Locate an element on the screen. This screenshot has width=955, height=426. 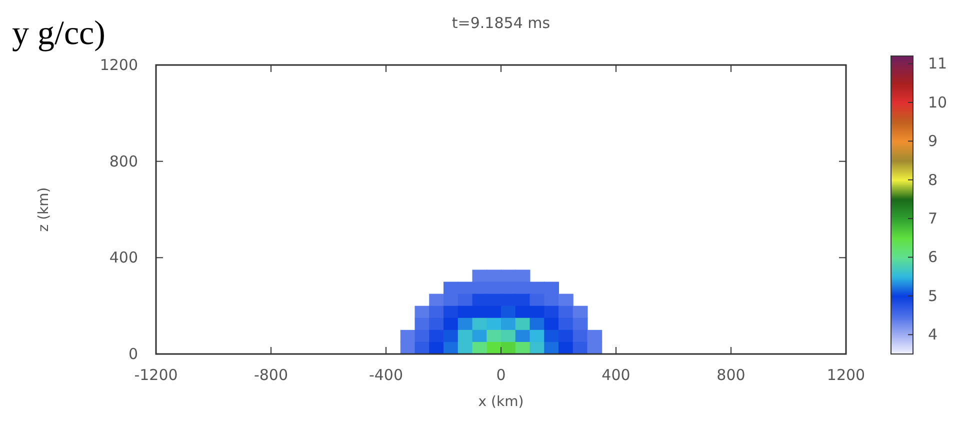
color-bar-label: 6 is located at coordinates (933, 257).